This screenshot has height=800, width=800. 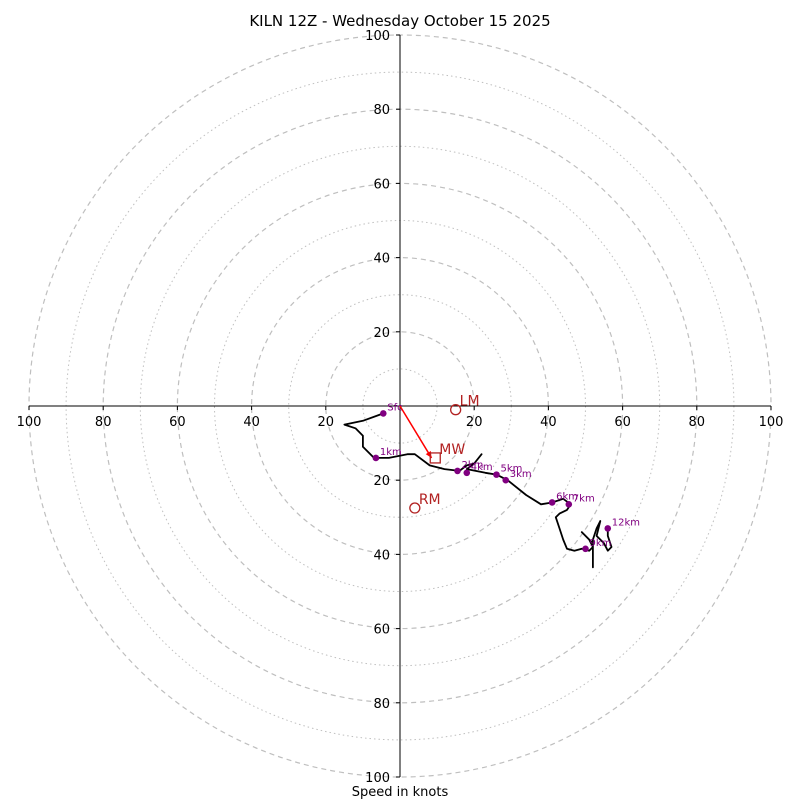 I want to click on tick-label-right: 20, so click(x=474, y=422).